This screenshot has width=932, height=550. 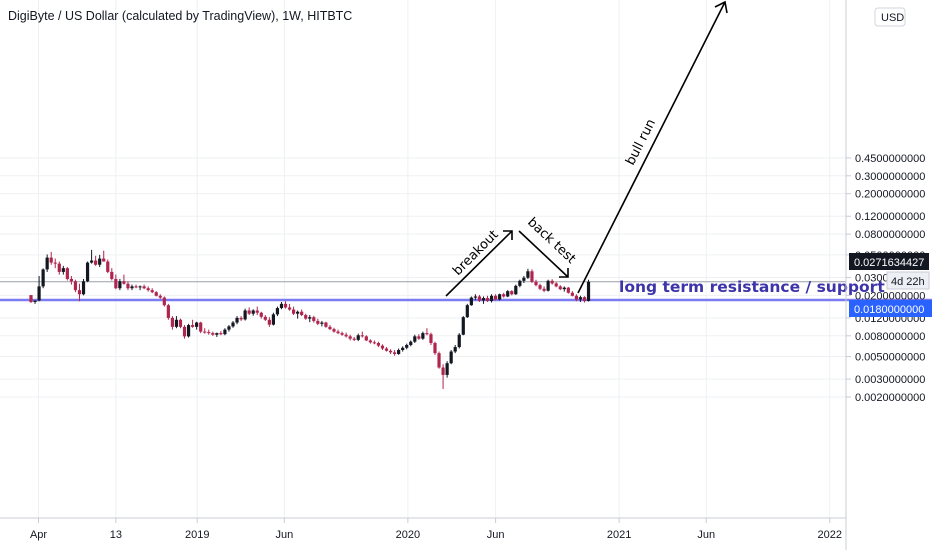 I want to click on time-tick-label: 2020, so click(x=408, y=535).